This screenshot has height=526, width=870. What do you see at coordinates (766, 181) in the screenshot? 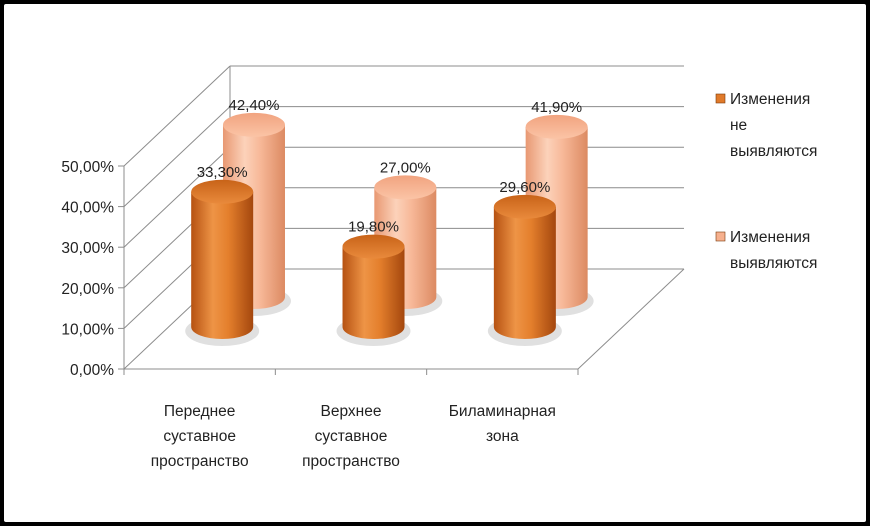
I see `legend: Изменения не выявляются Изменения выявляются` at bounding box center [766, 181].